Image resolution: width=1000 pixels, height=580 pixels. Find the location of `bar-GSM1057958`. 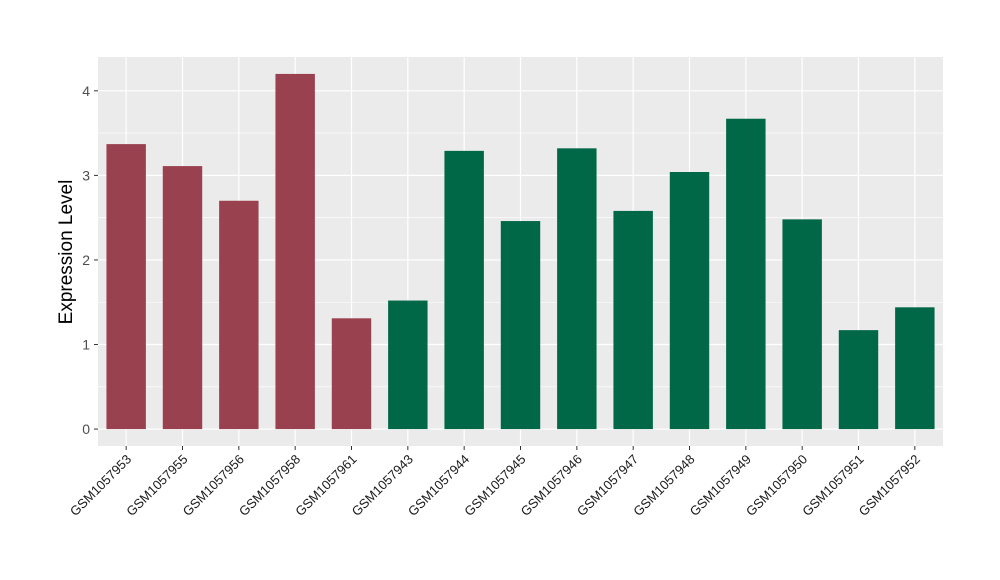

bar-GSM1057958 is located at coordinates (295, 251).